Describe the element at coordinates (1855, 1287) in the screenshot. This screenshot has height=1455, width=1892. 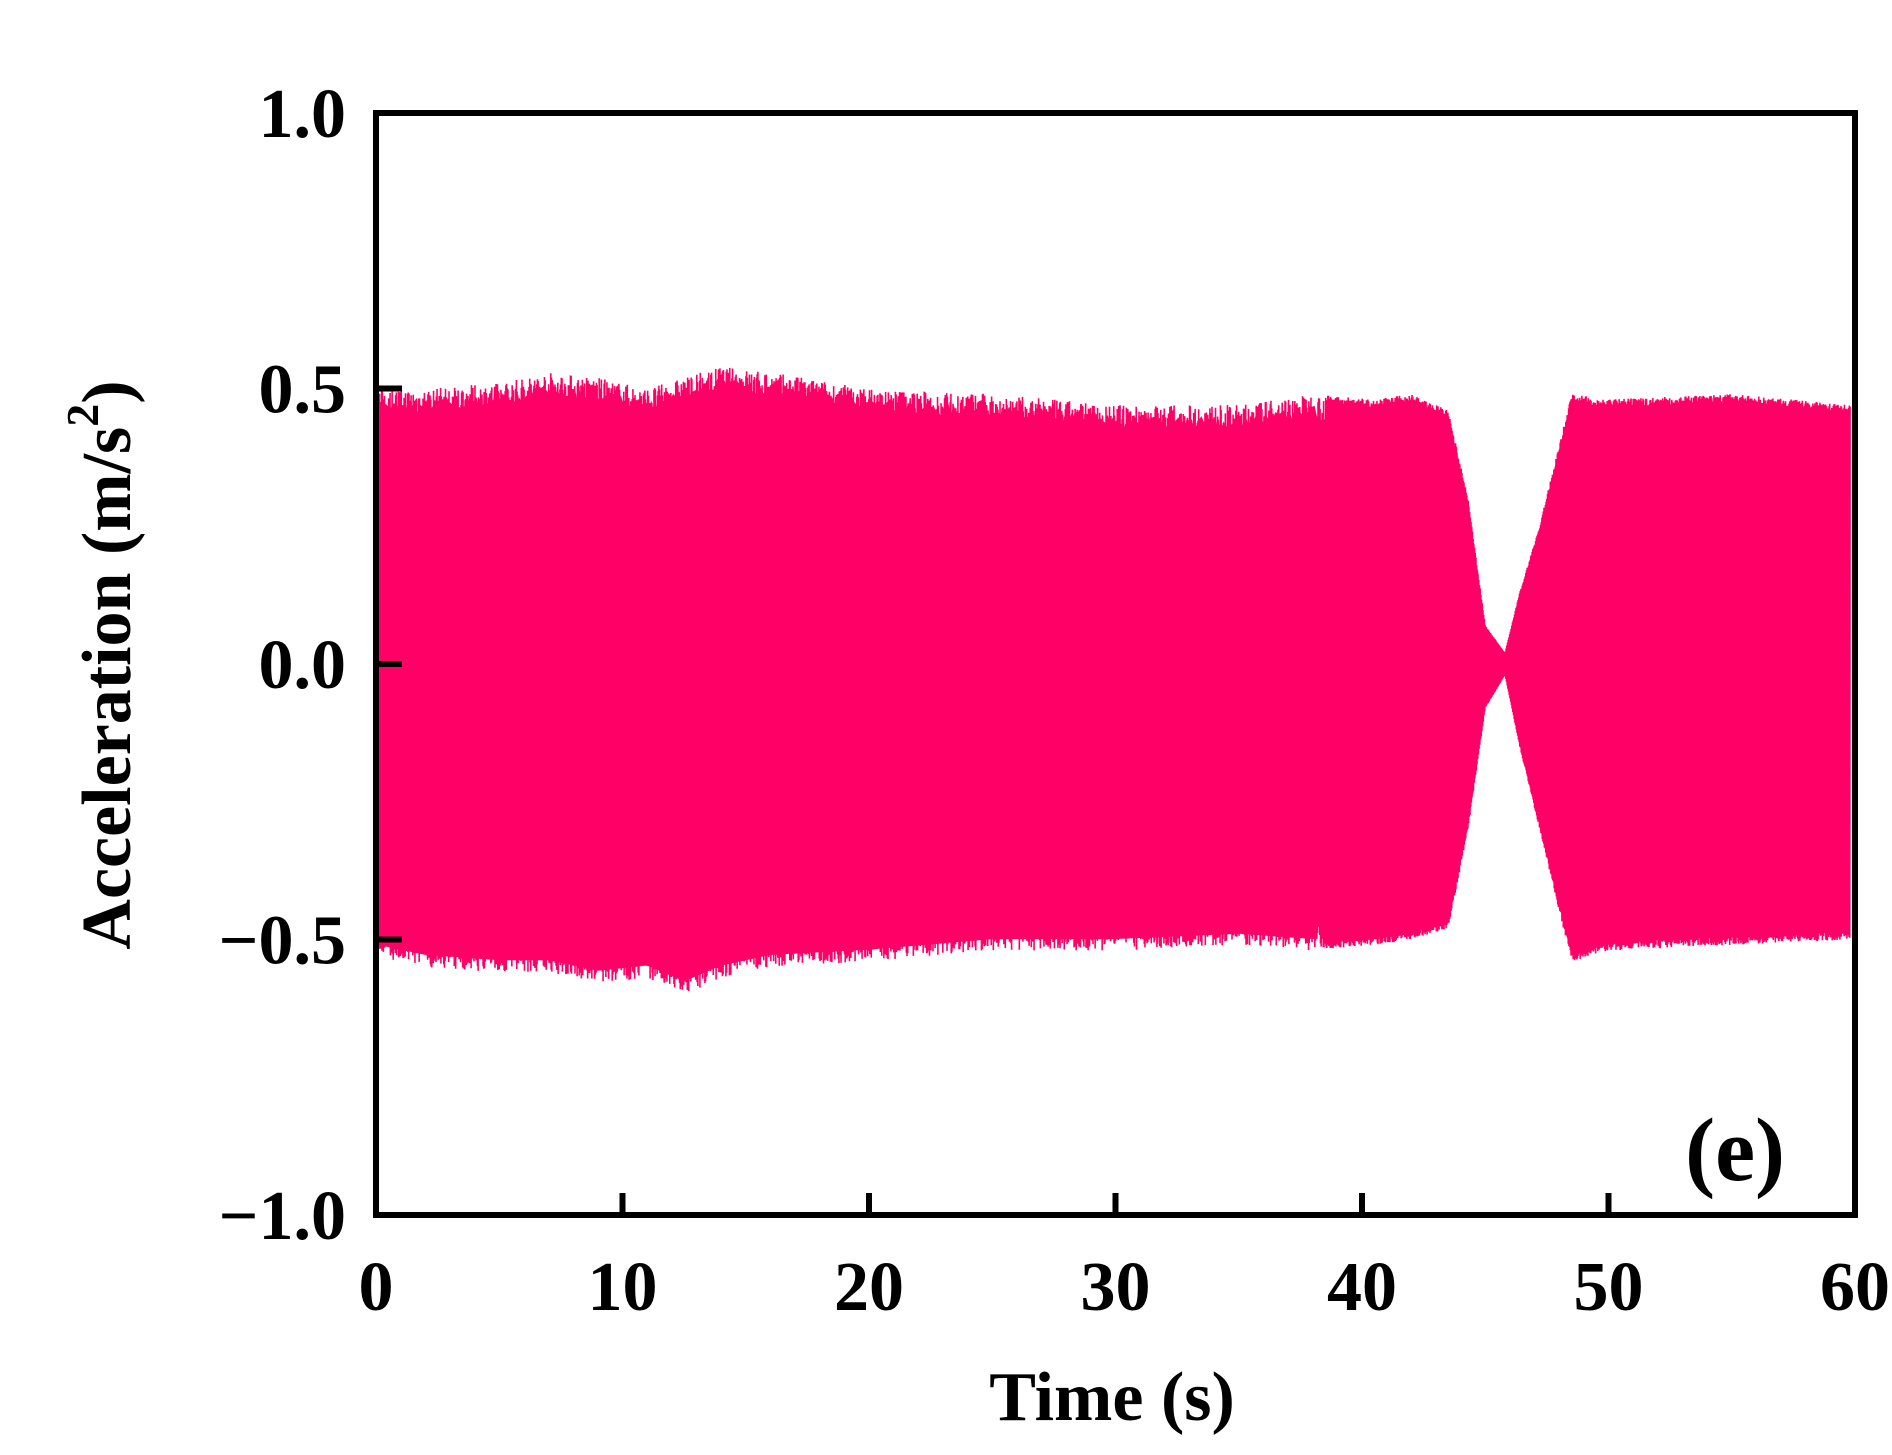
I see `x-tick-label: 60` at that location.